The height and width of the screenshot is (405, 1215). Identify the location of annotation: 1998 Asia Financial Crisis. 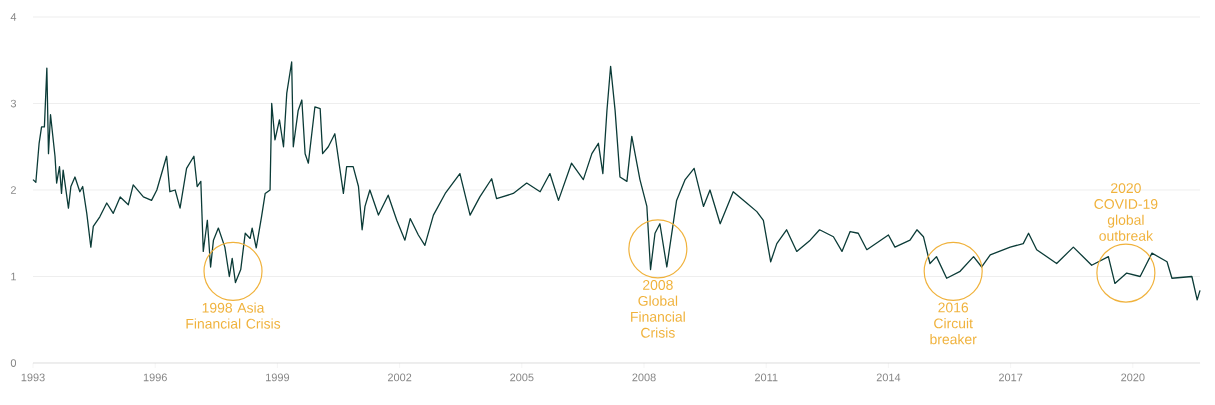
(233, 315).